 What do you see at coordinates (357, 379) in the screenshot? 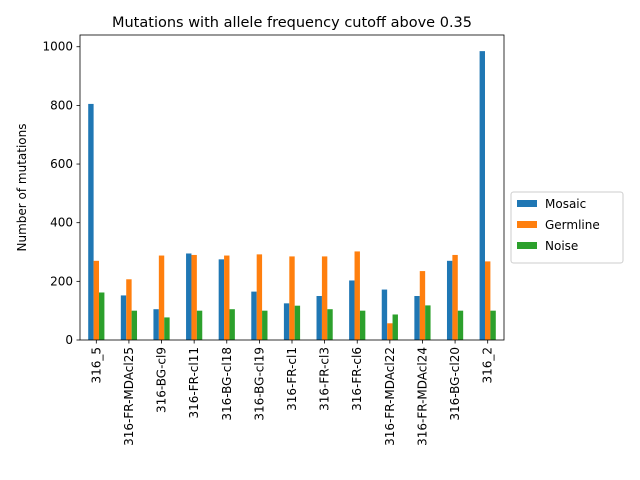
I see `x-tick-label-8: 316-FR-cl6` at bounding box center [357, 379].